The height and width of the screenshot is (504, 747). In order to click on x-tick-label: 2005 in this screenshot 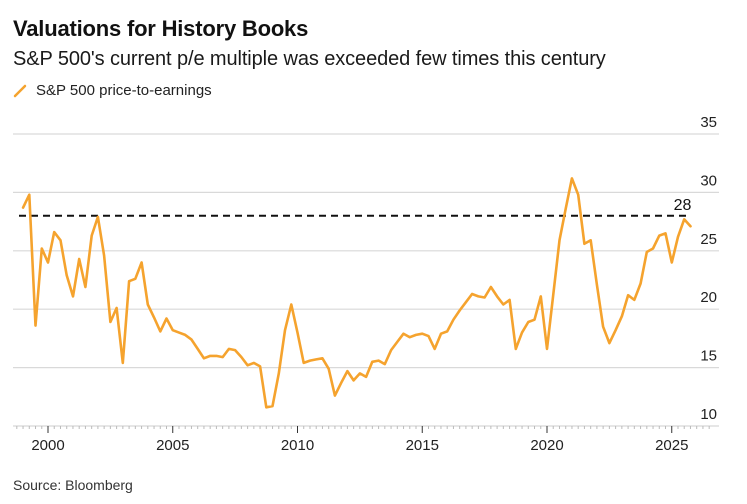, I will do `click(172, 445)`.